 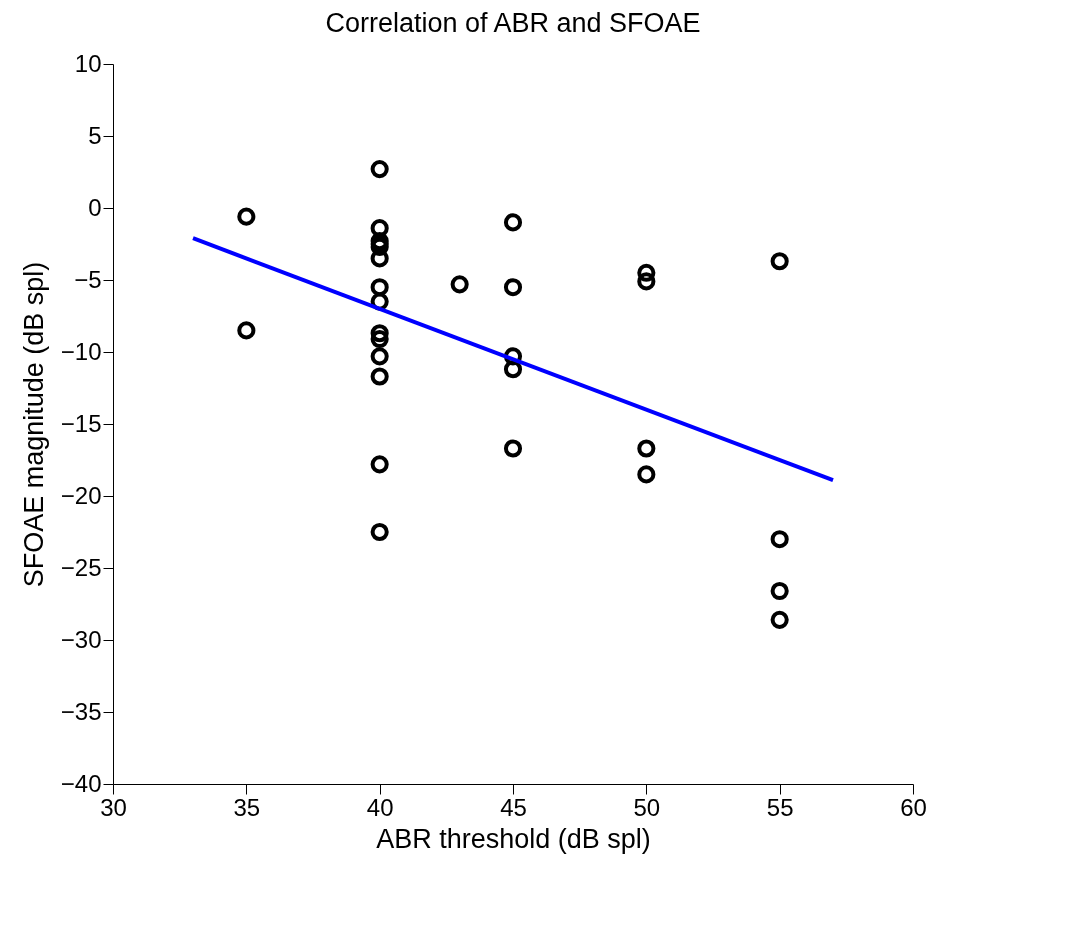 What do you see at coordinates (81, 495) in the screenshot?
I see `y-tick-label: −20` at bounding box center [81, 495].